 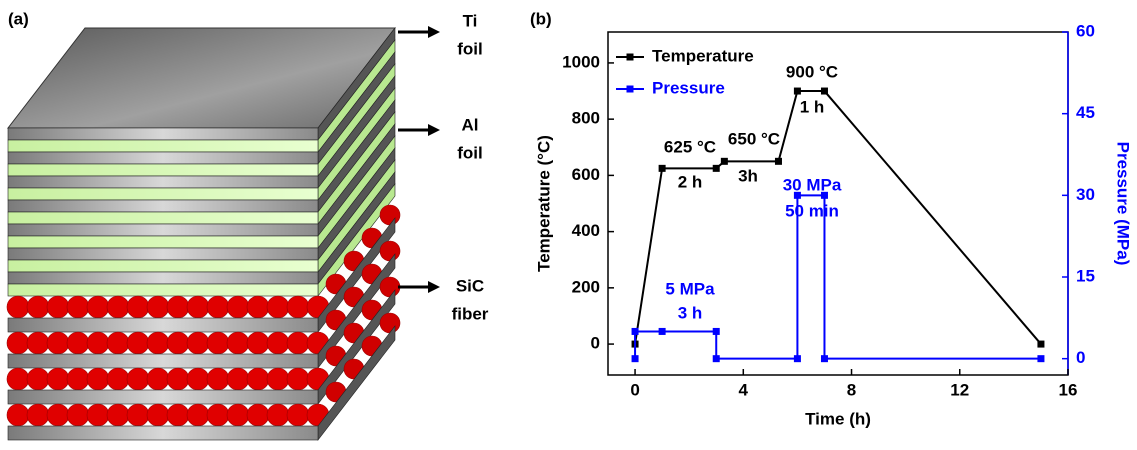 What do you see at coordinates (703, 55) in the screenshot?
I see `legend-label: Temperature` at bounding box center [703, 55].